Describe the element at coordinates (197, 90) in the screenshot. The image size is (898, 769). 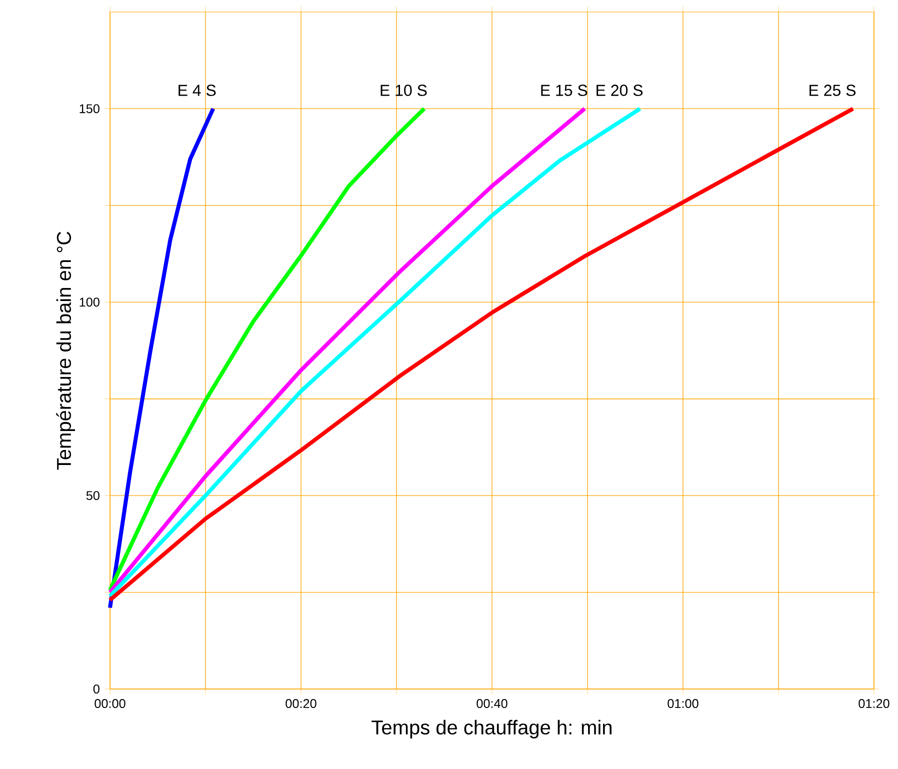
I see `series-label: E 4 S` at that location.